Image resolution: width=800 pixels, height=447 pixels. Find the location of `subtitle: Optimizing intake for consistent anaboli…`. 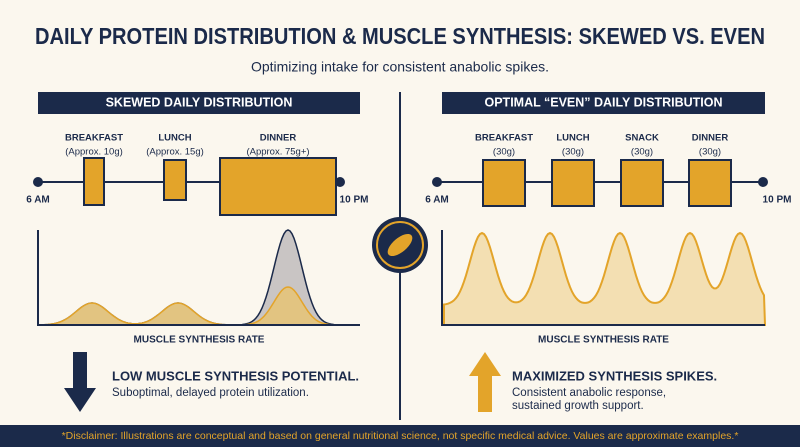

subtitle: Optimizing intake for consistent anaboli… is located at coordinates (400, 67).